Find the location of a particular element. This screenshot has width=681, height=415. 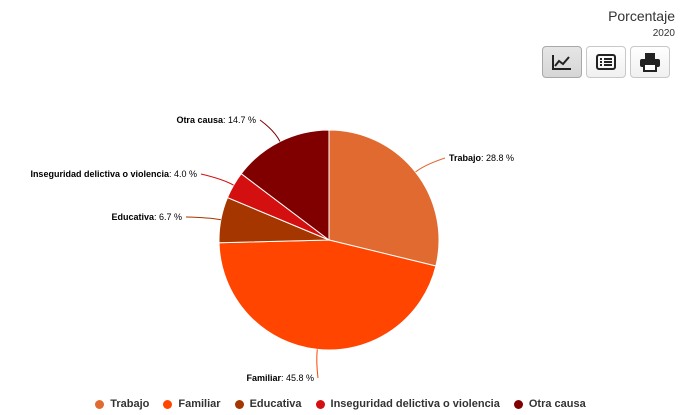

legend-item: Otra causa is located at coordinates (549, 404).